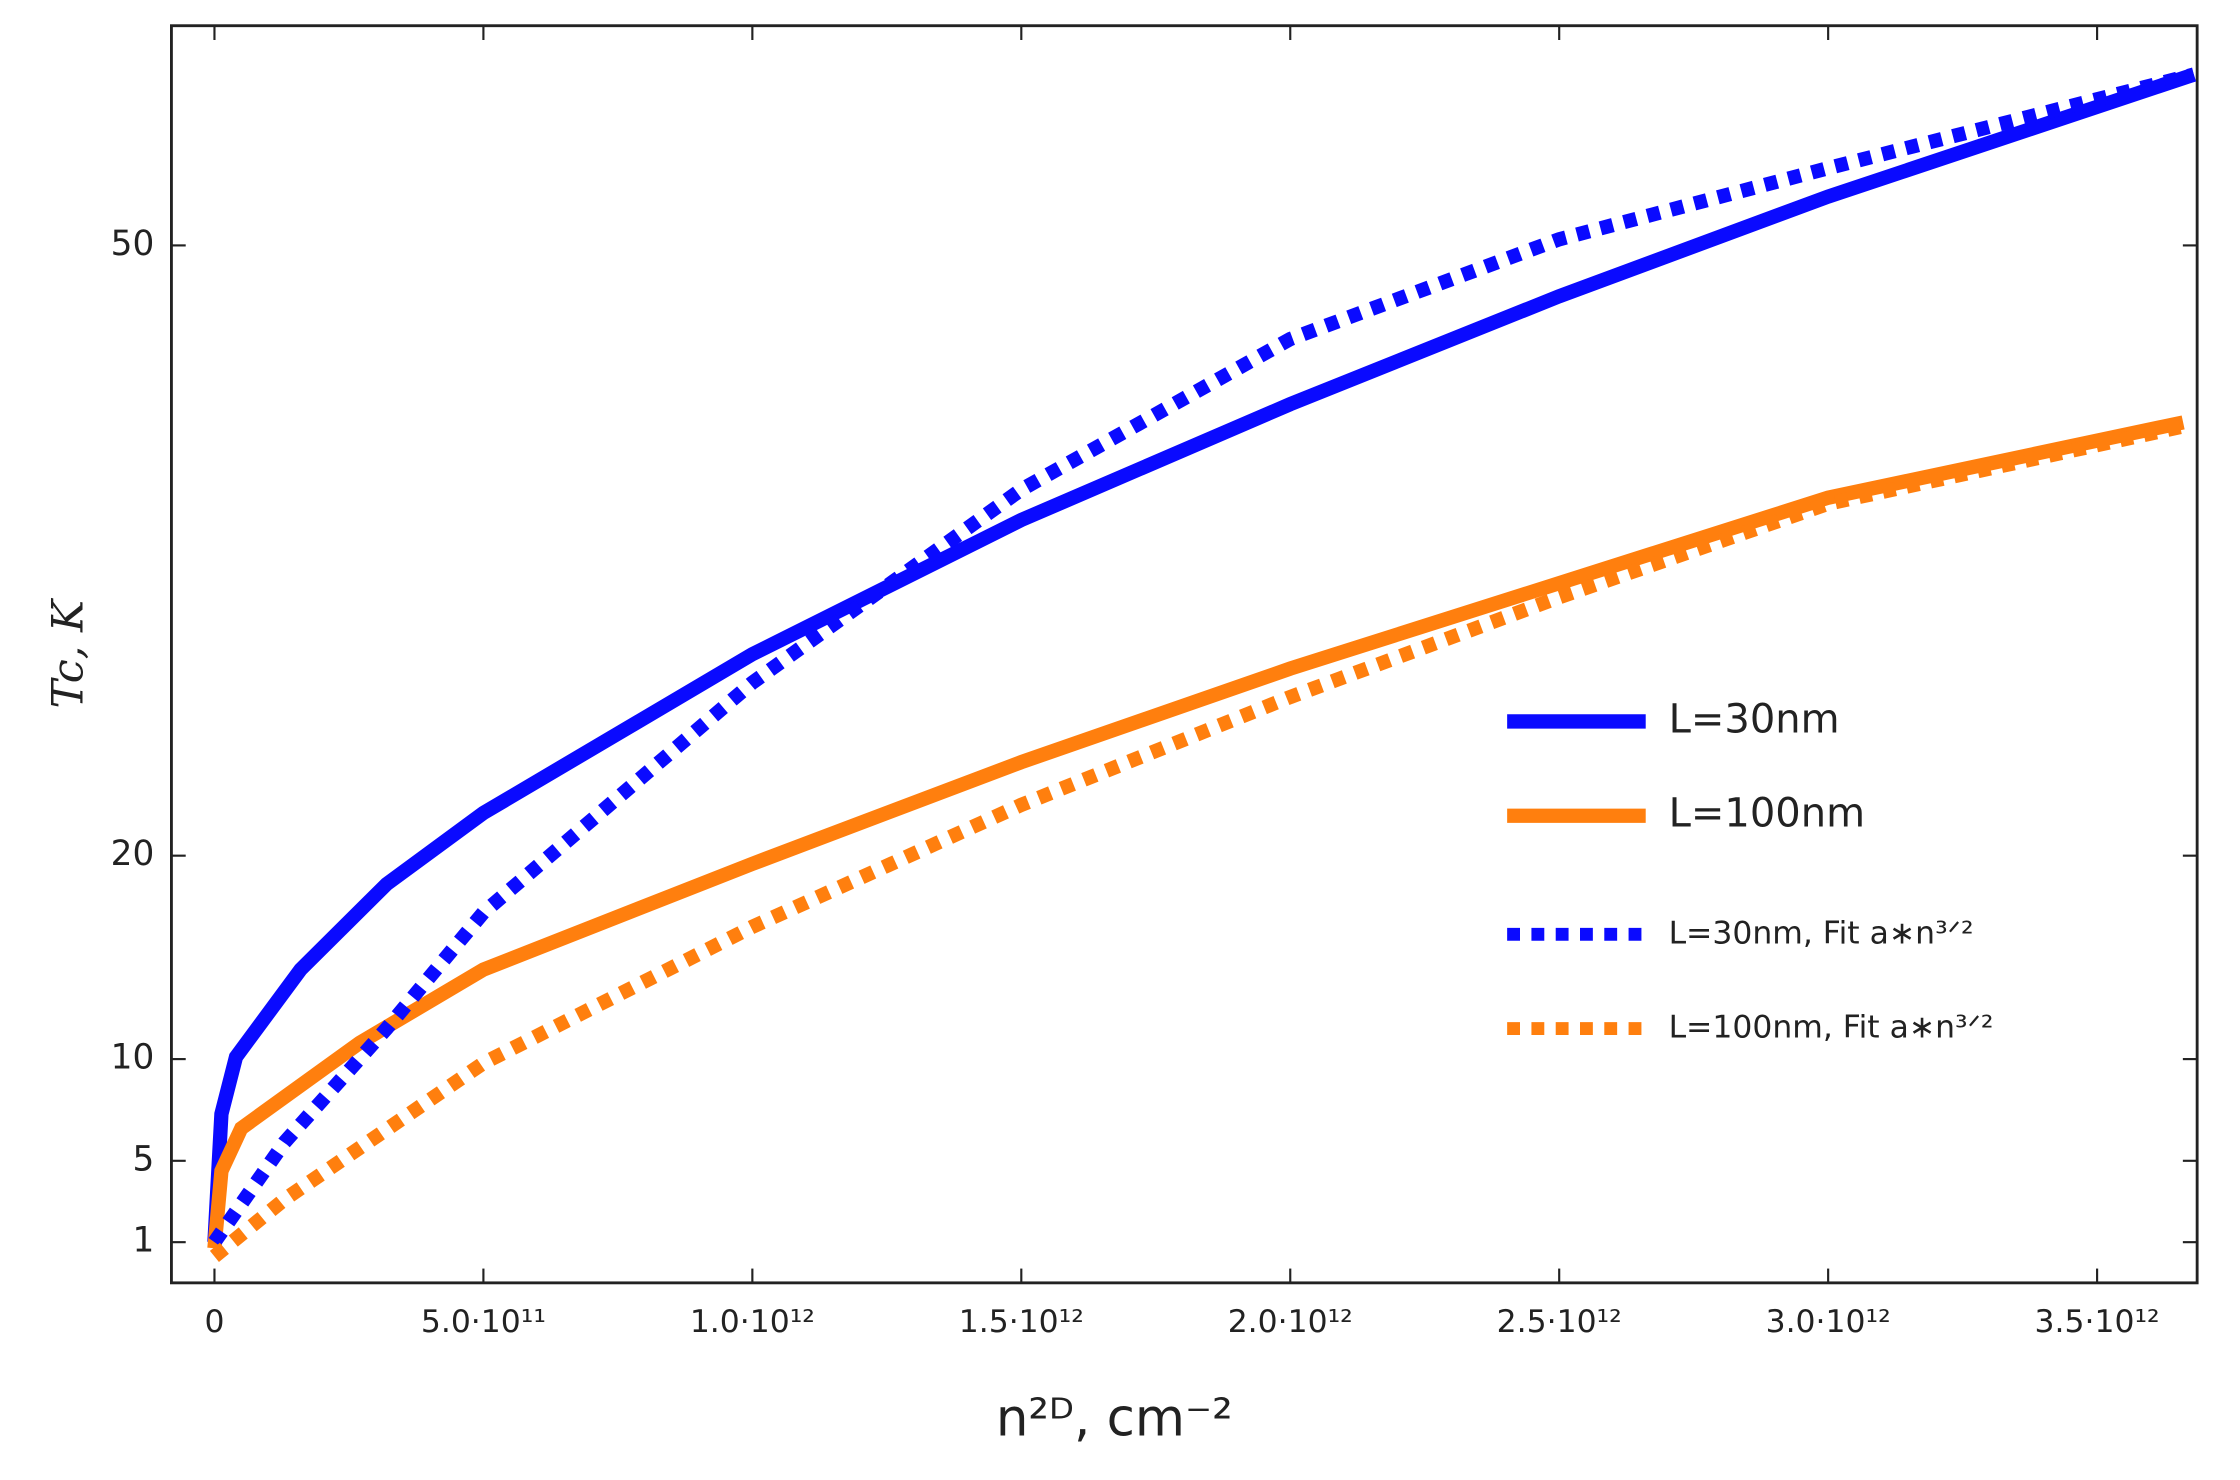 The image size is (2240, 1480). I want to click on x-tick-label: 2.0·10¹², so click(1290, 1322).